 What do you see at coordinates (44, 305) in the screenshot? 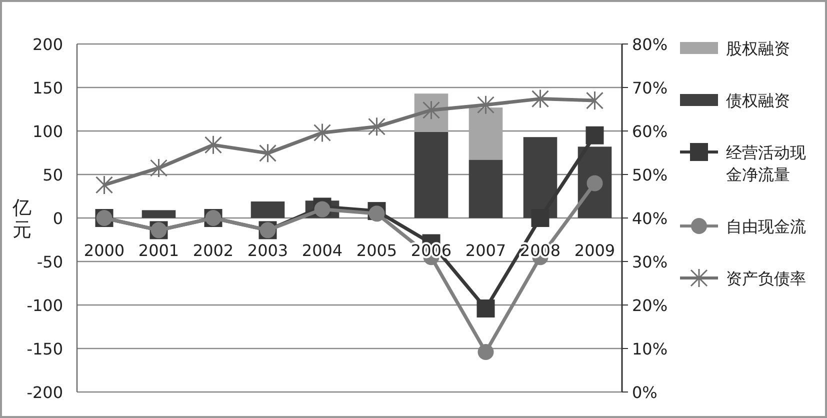
I see `y-tick-label: -100` at bounding box center [44, 305].